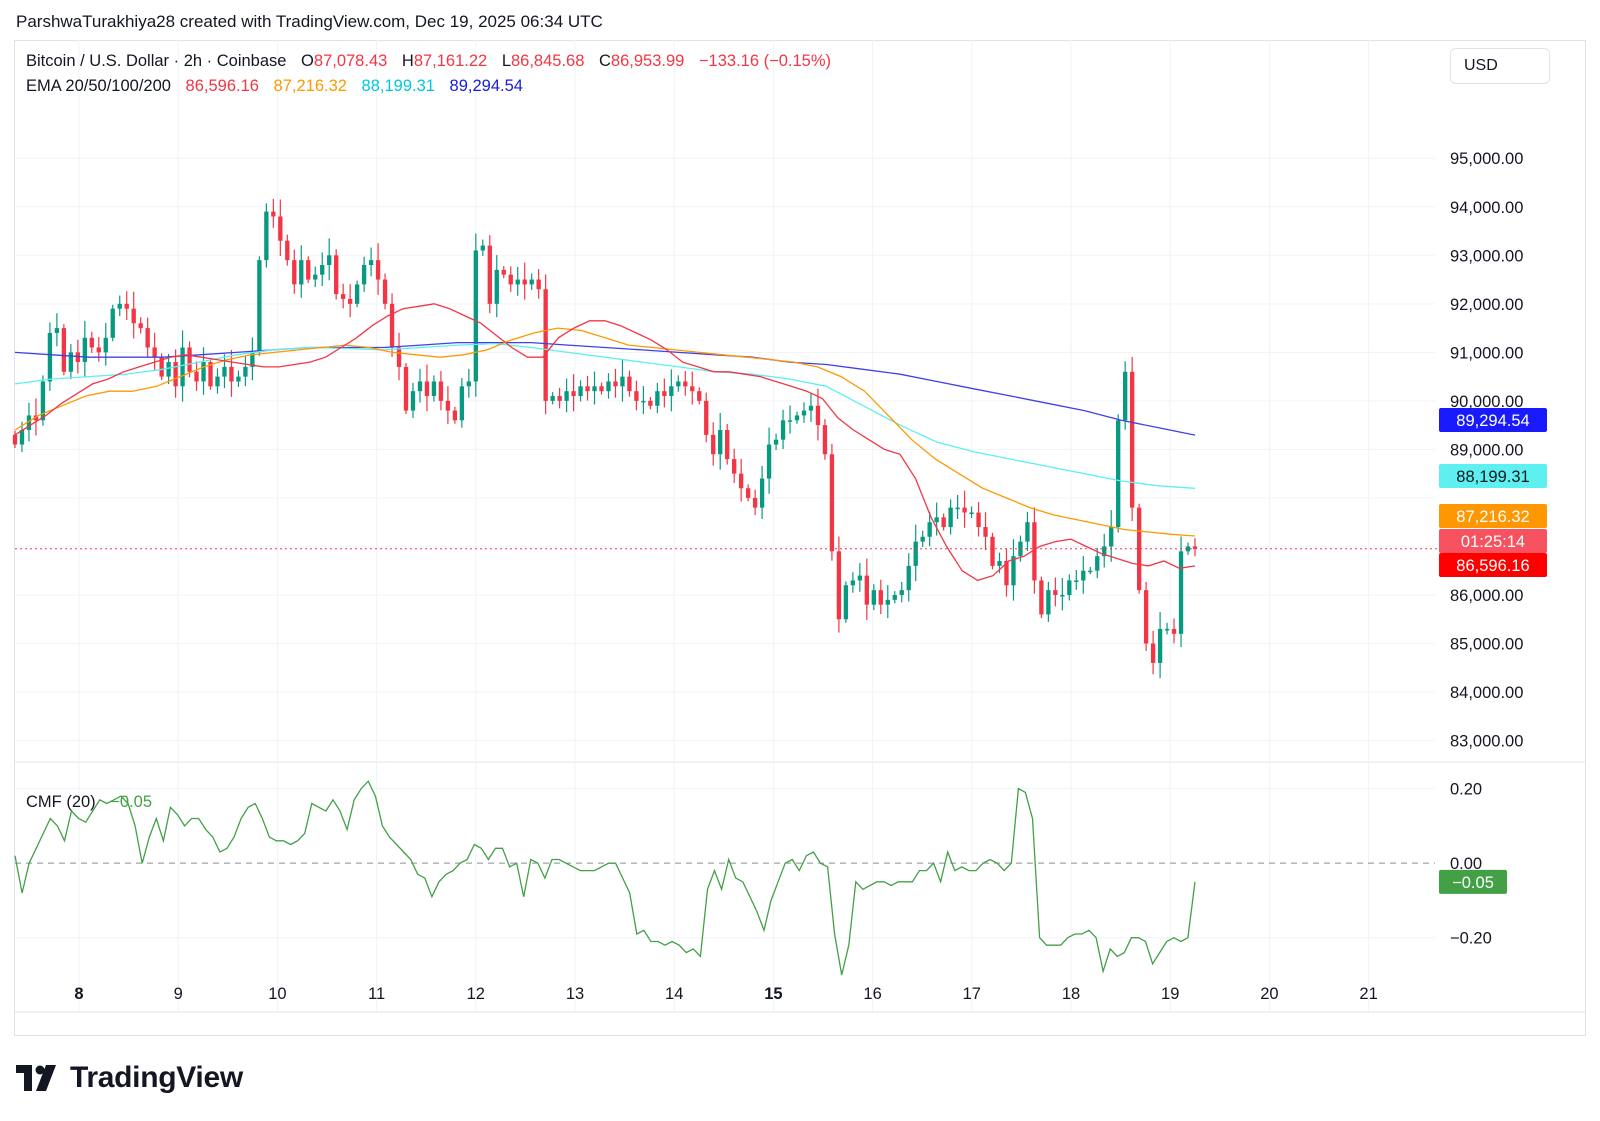  What do you see at coordinates (178, 994) in the screenshot?
I see `time-axis-tick-label: 9` at bounding box center [178, 994].